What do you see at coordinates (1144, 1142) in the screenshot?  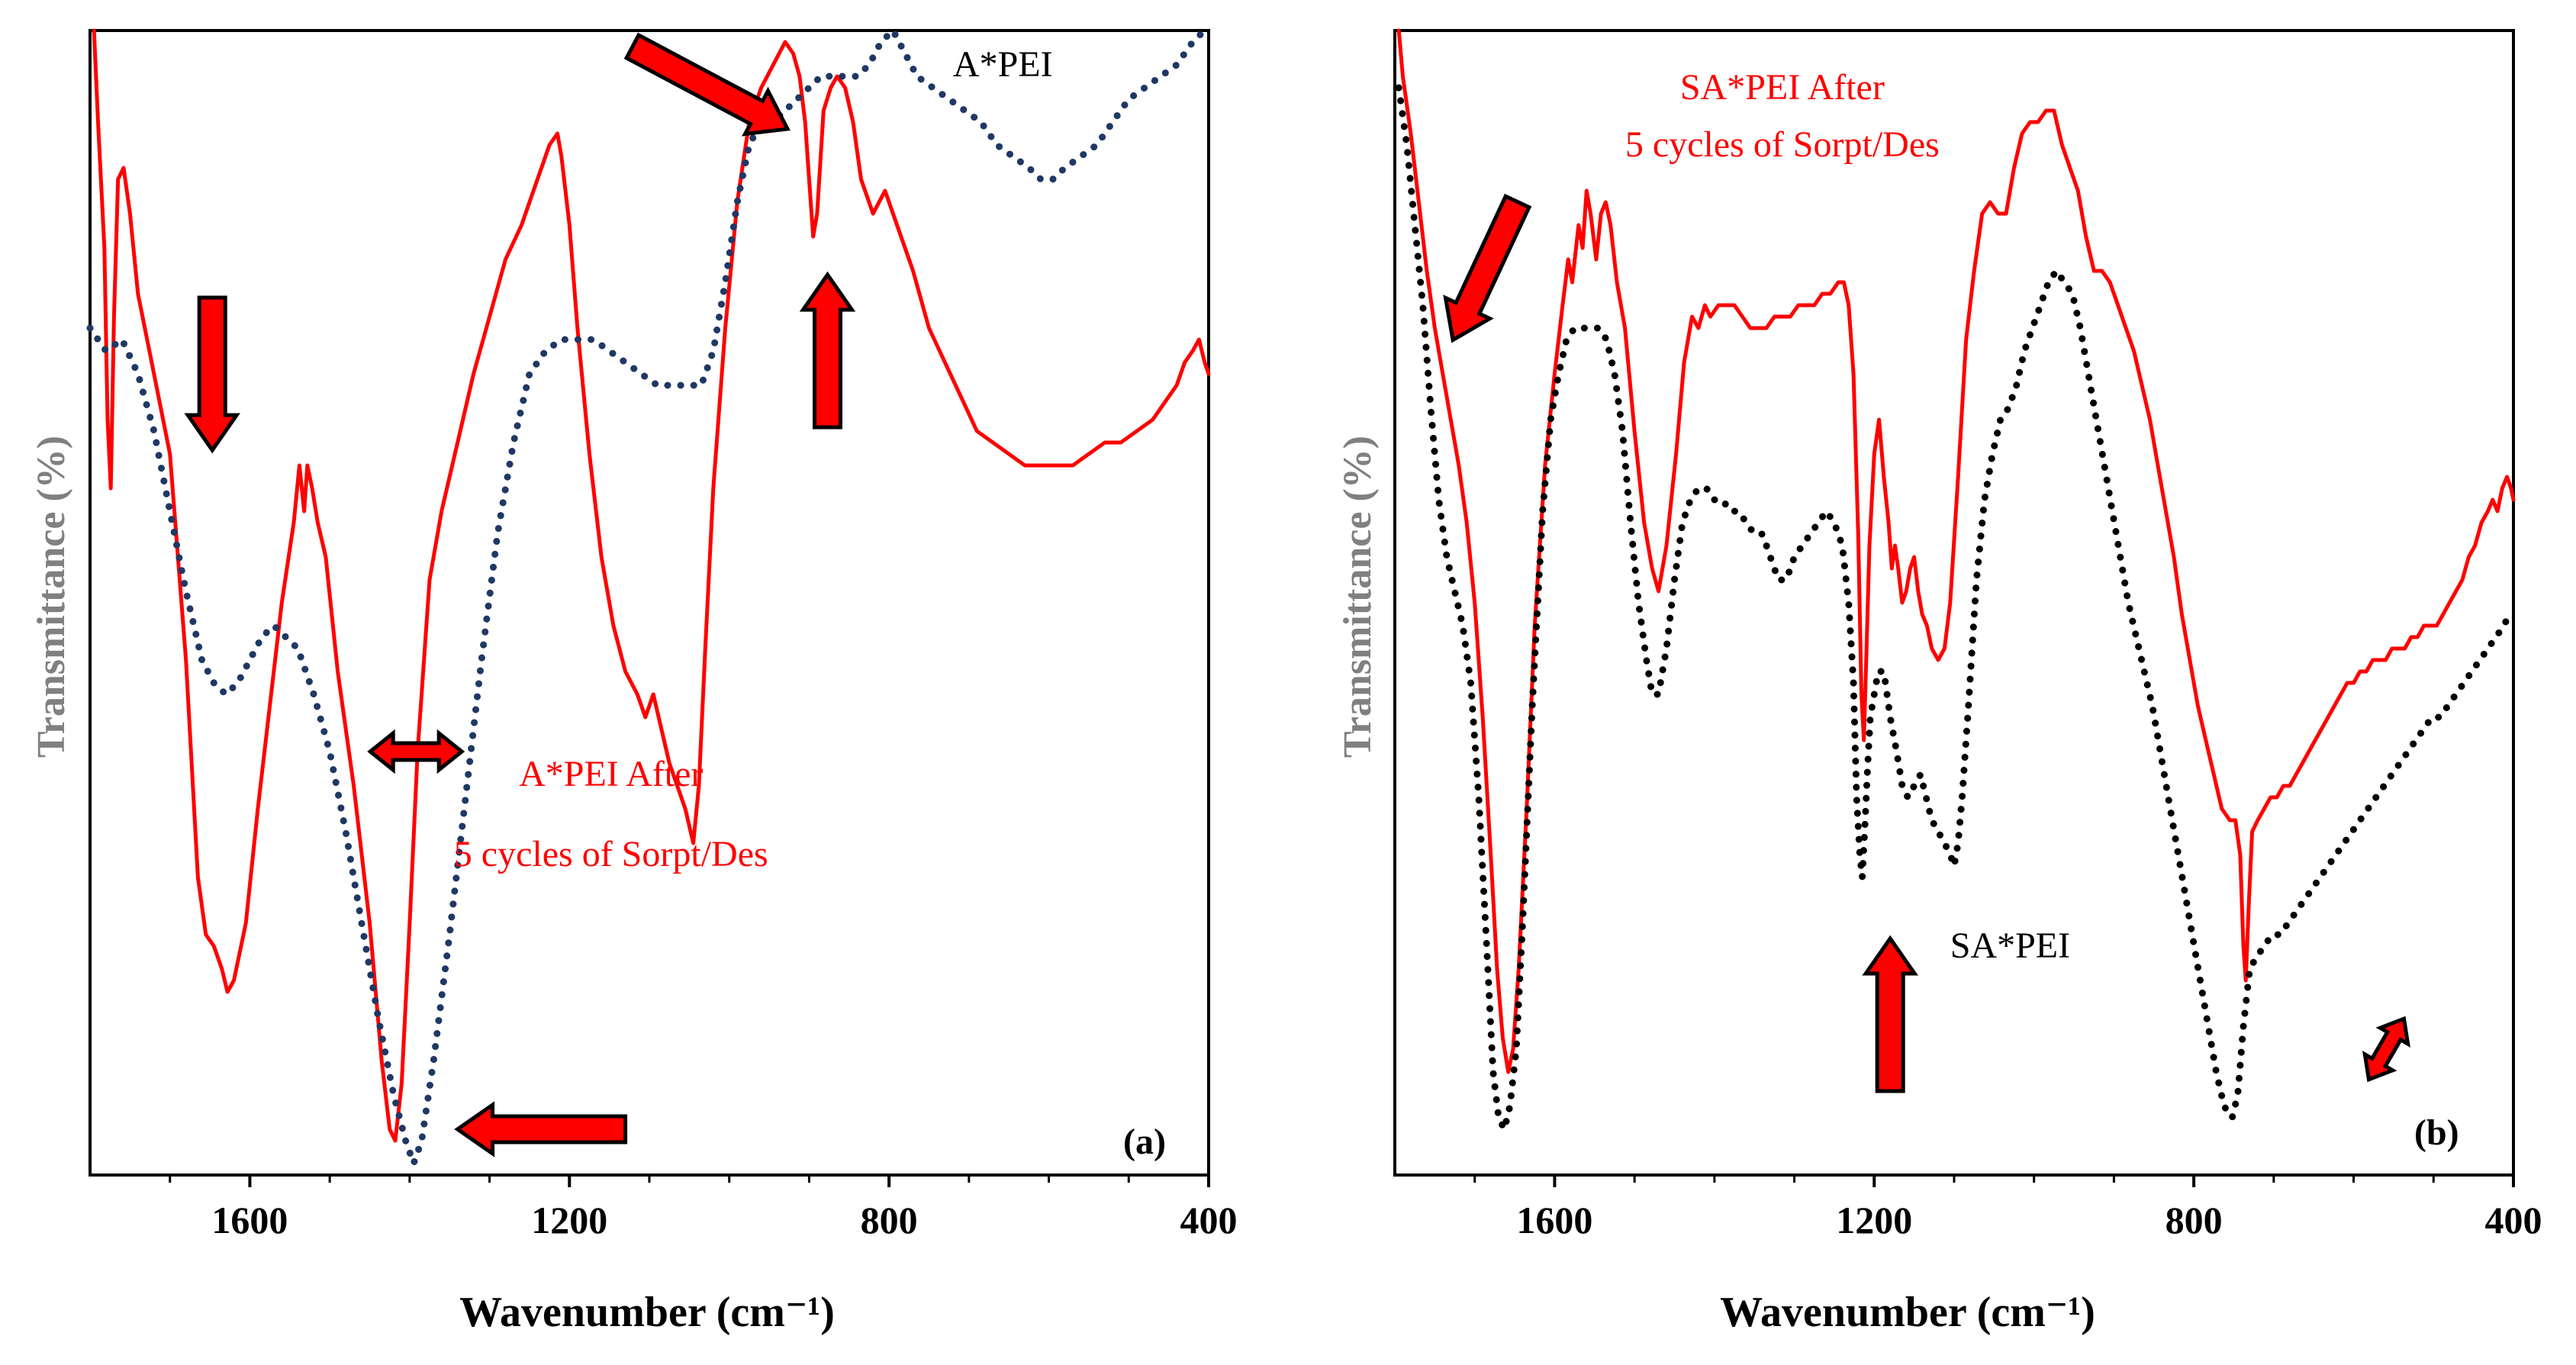 I see `panel-label: (a)` at bounding box center [1144, 1142].